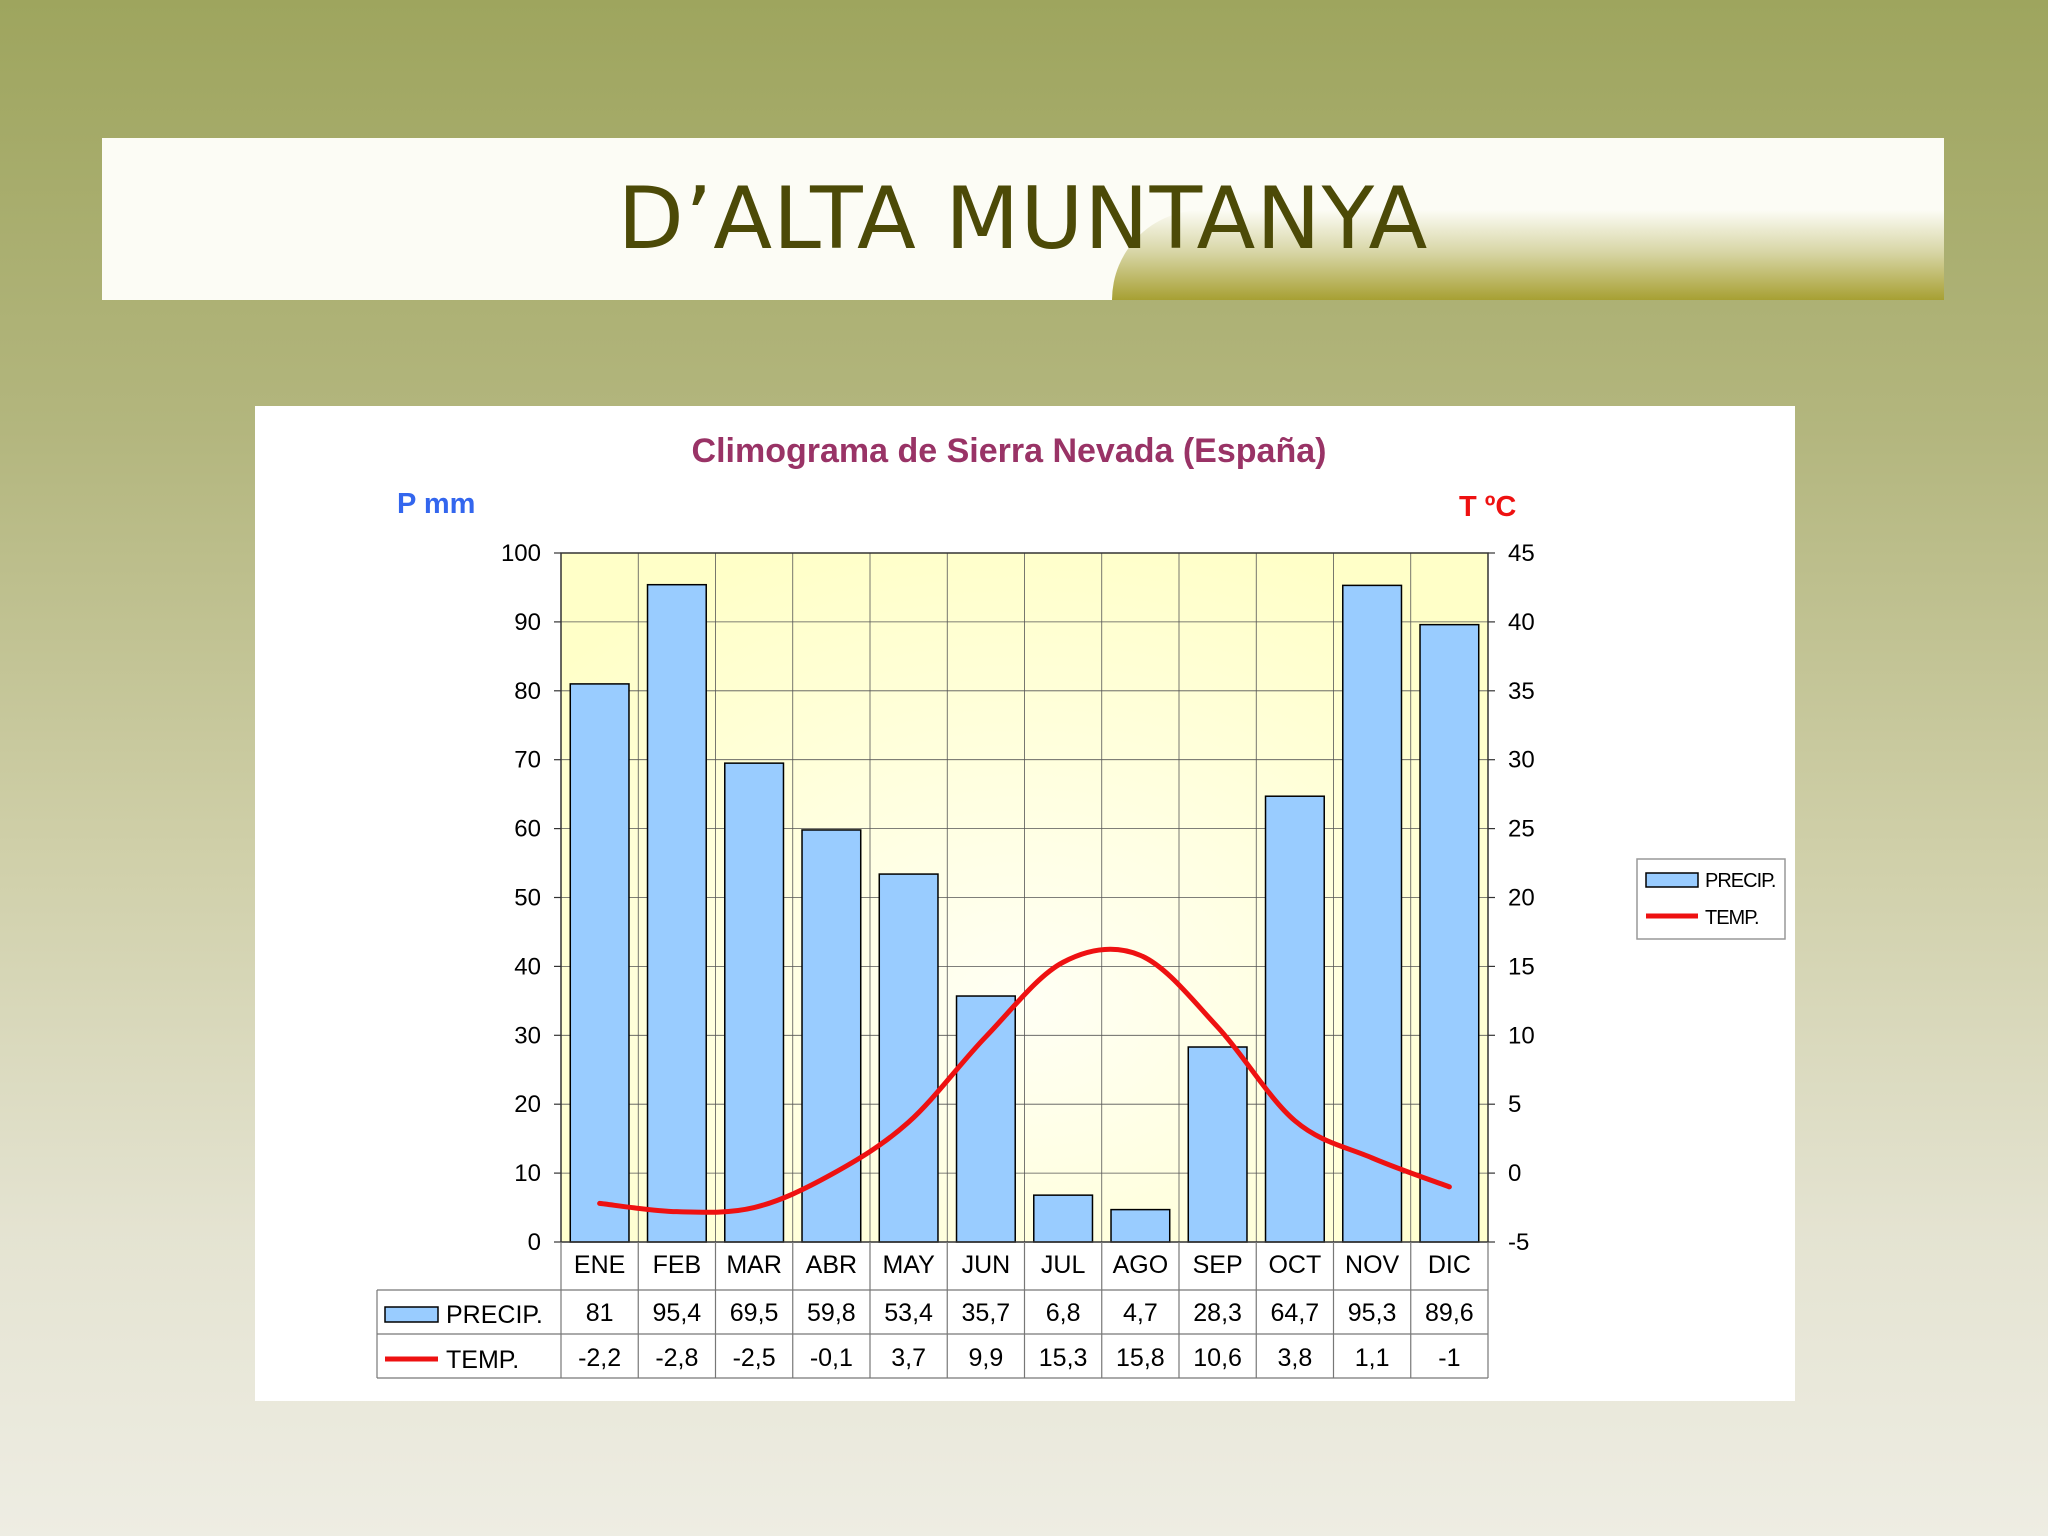  Describe the element at coordinates (411, 1314) in the screenshot. I see `table-precip-swatch` at that location.